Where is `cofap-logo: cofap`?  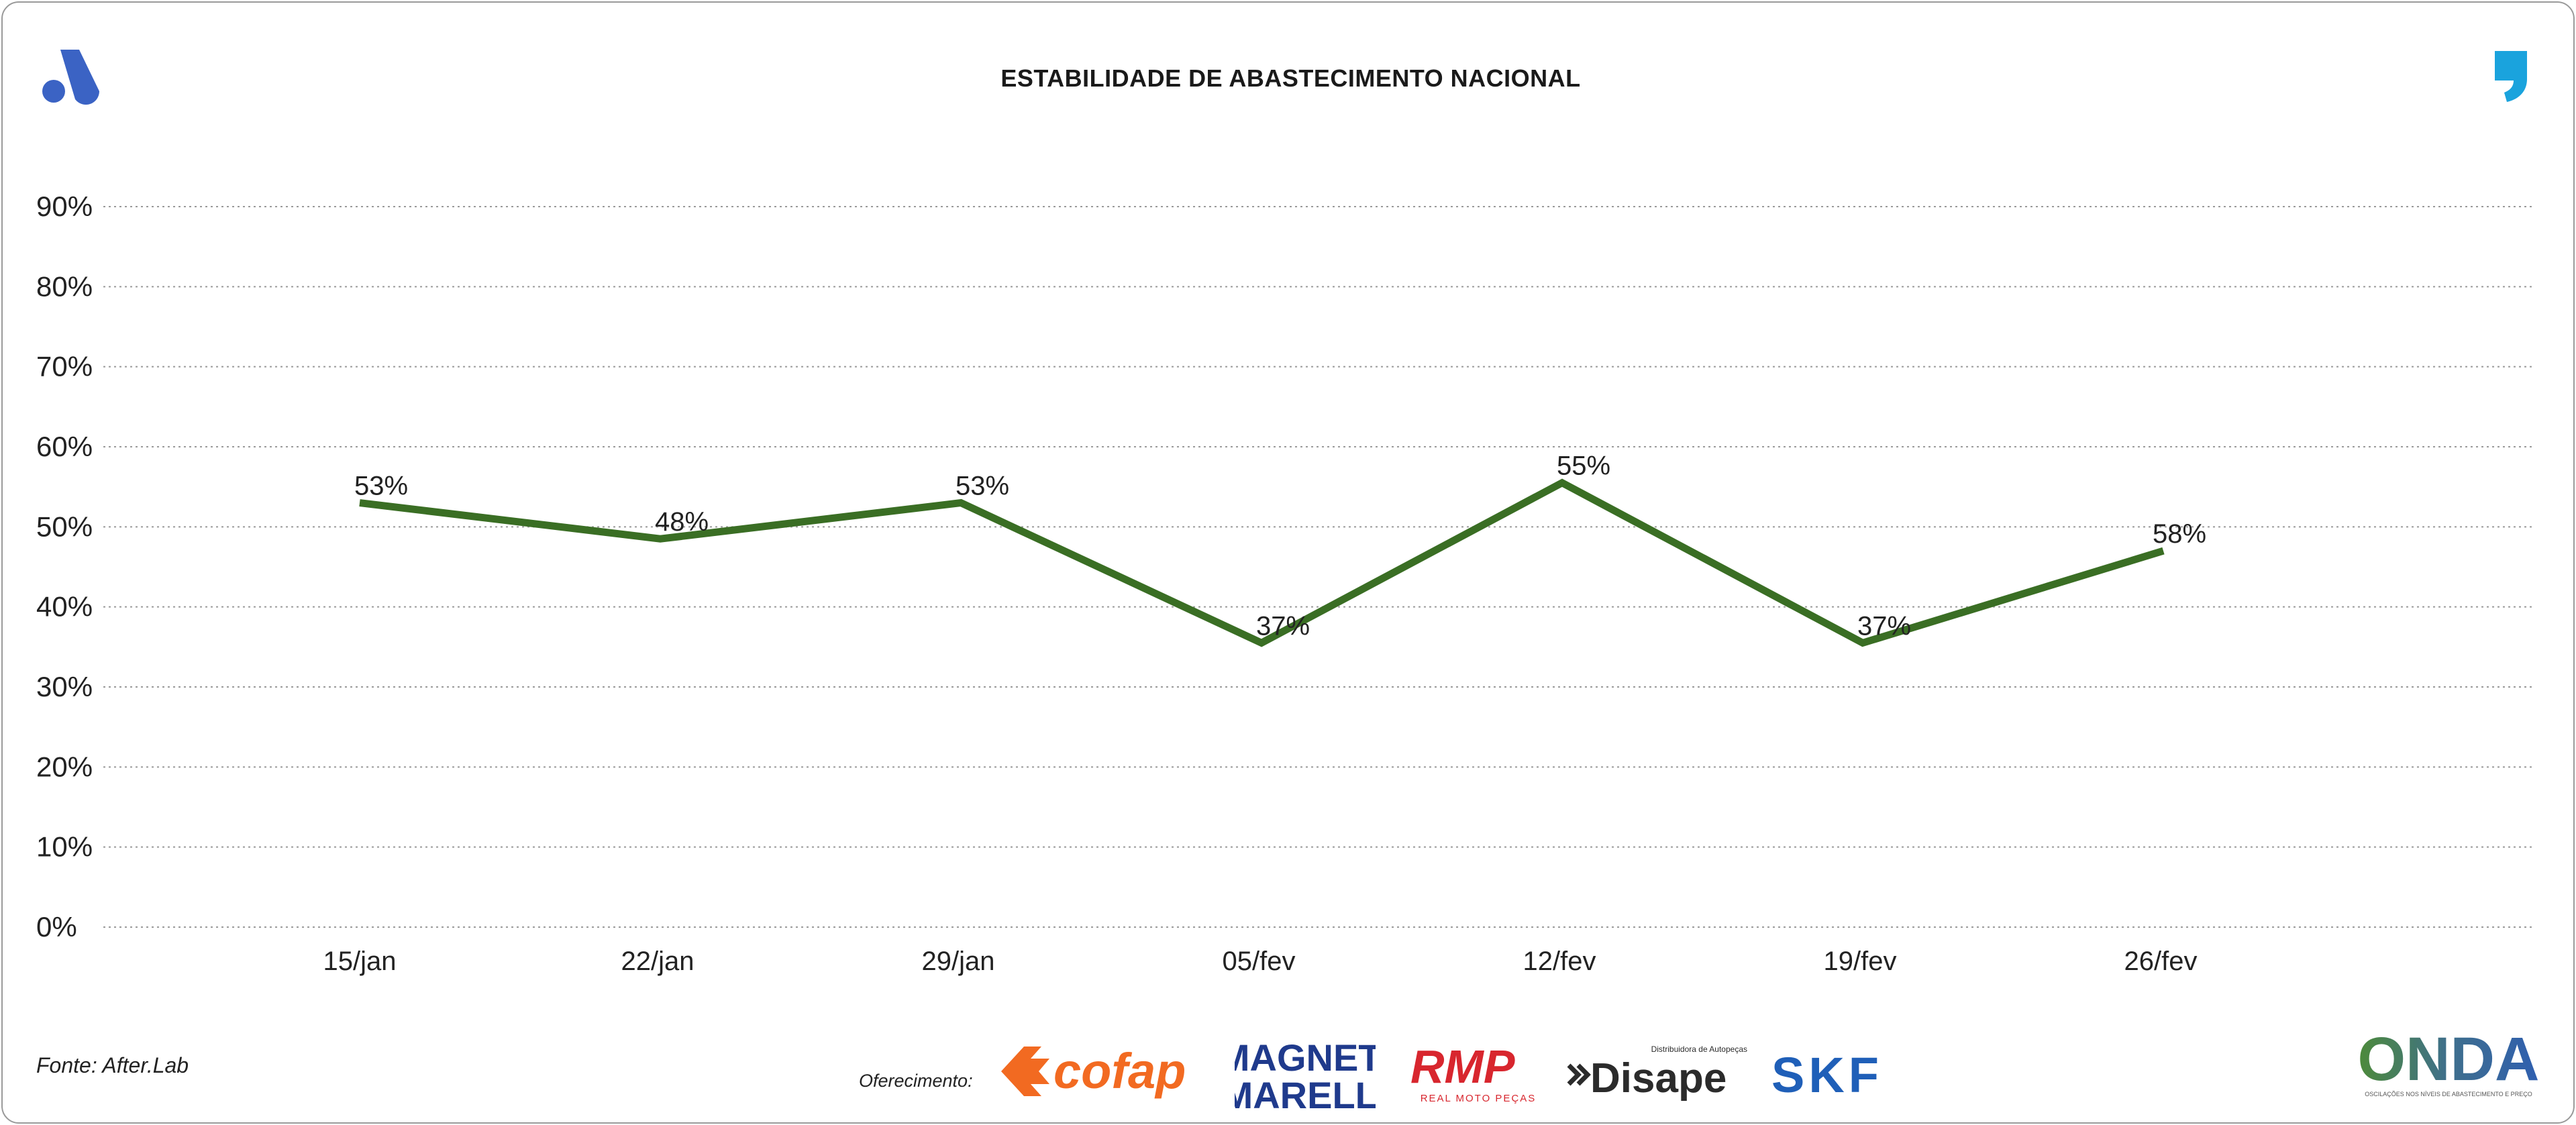
cofap-logo: cofap is located at coordinates (1093, 1071).